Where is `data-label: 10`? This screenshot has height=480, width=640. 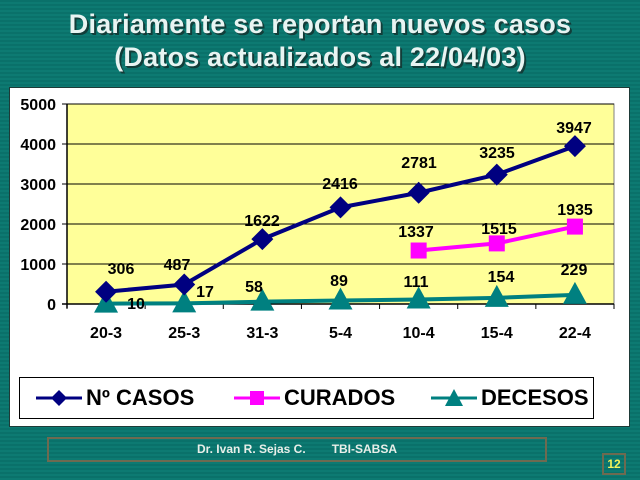 data-label: 10 is located at coordinates (136, 304).